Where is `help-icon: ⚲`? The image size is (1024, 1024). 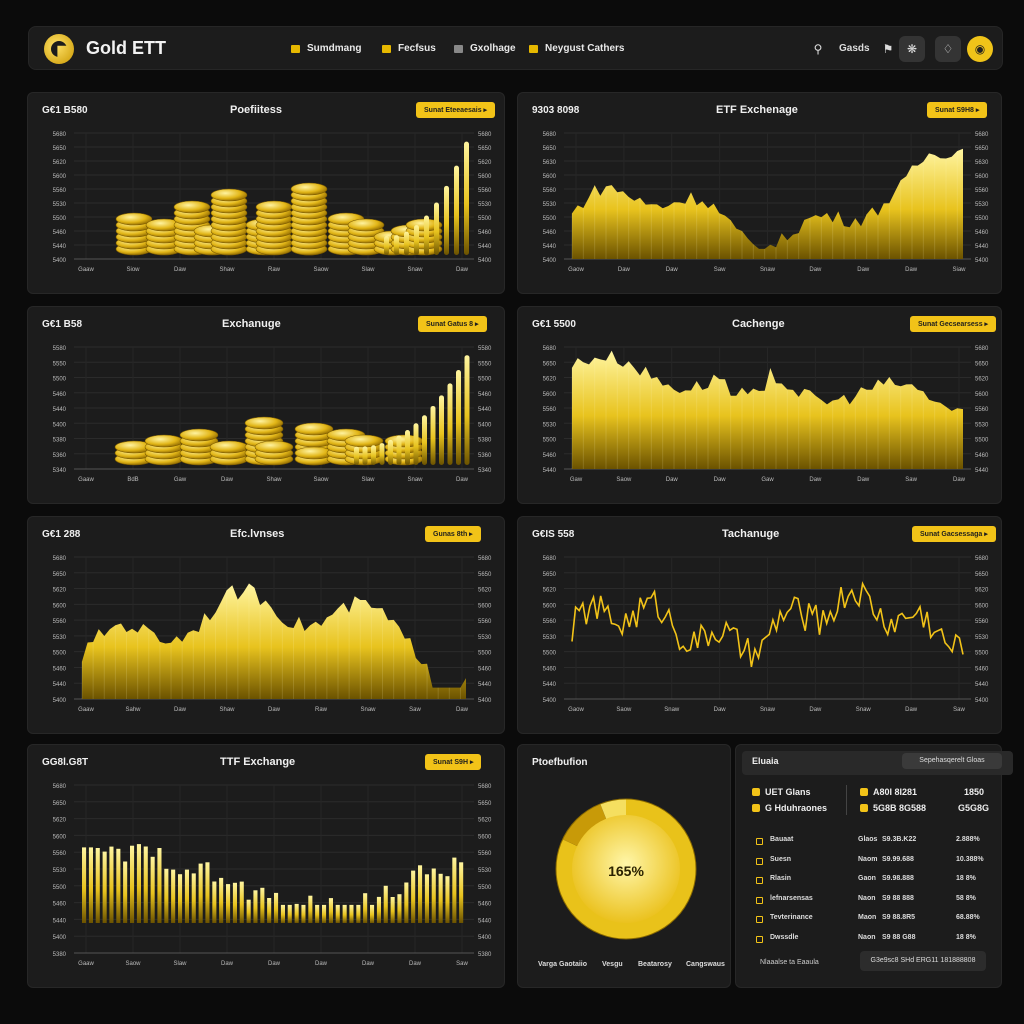 help-icon: ⚲ is located at coordinates (818, 49).